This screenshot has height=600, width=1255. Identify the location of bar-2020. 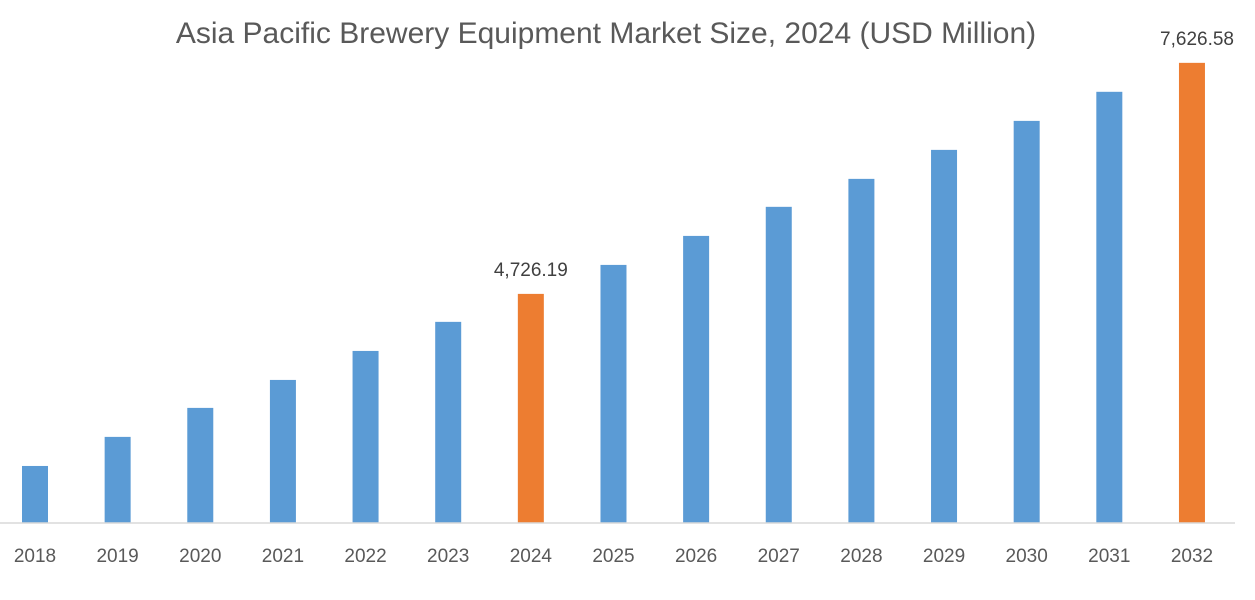
(200, 465).